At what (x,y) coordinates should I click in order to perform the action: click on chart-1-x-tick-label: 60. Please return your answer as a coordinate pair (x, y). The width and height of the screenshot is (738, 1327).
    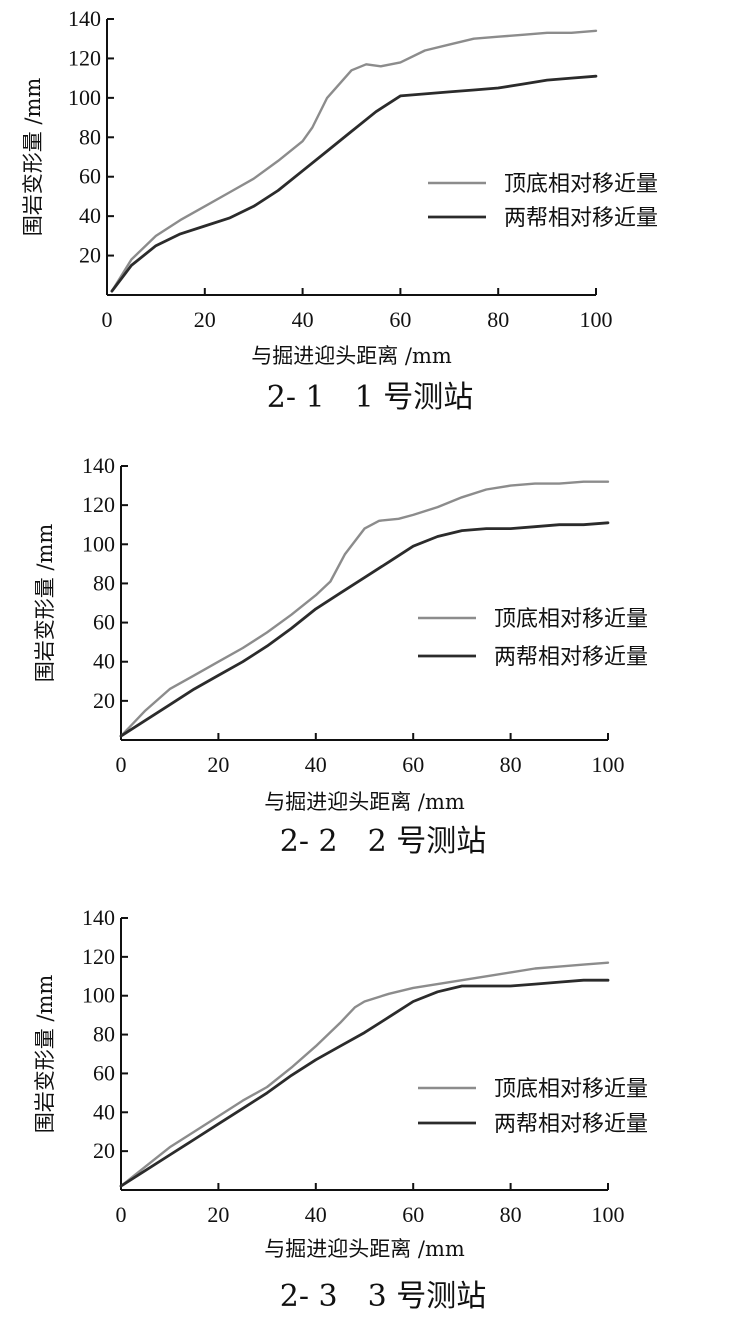
    Looking at the image, I should click on (400, 319).